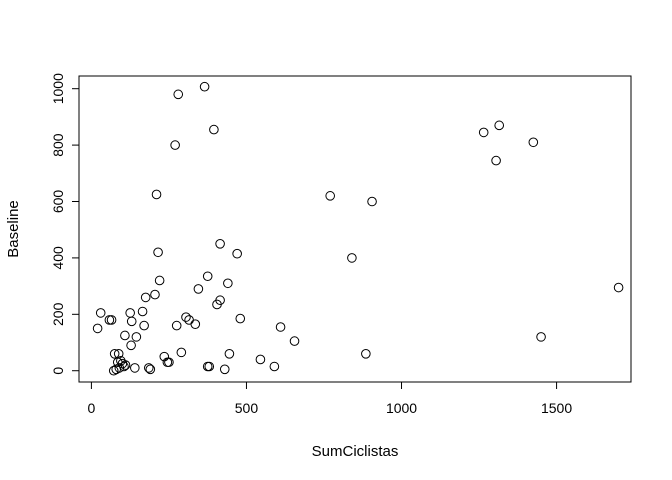 This screenshot has height=480, width=672. Describe the element at coordinates (58, 202) in the screenshot. I see `y-tick-label: 600` at that location.